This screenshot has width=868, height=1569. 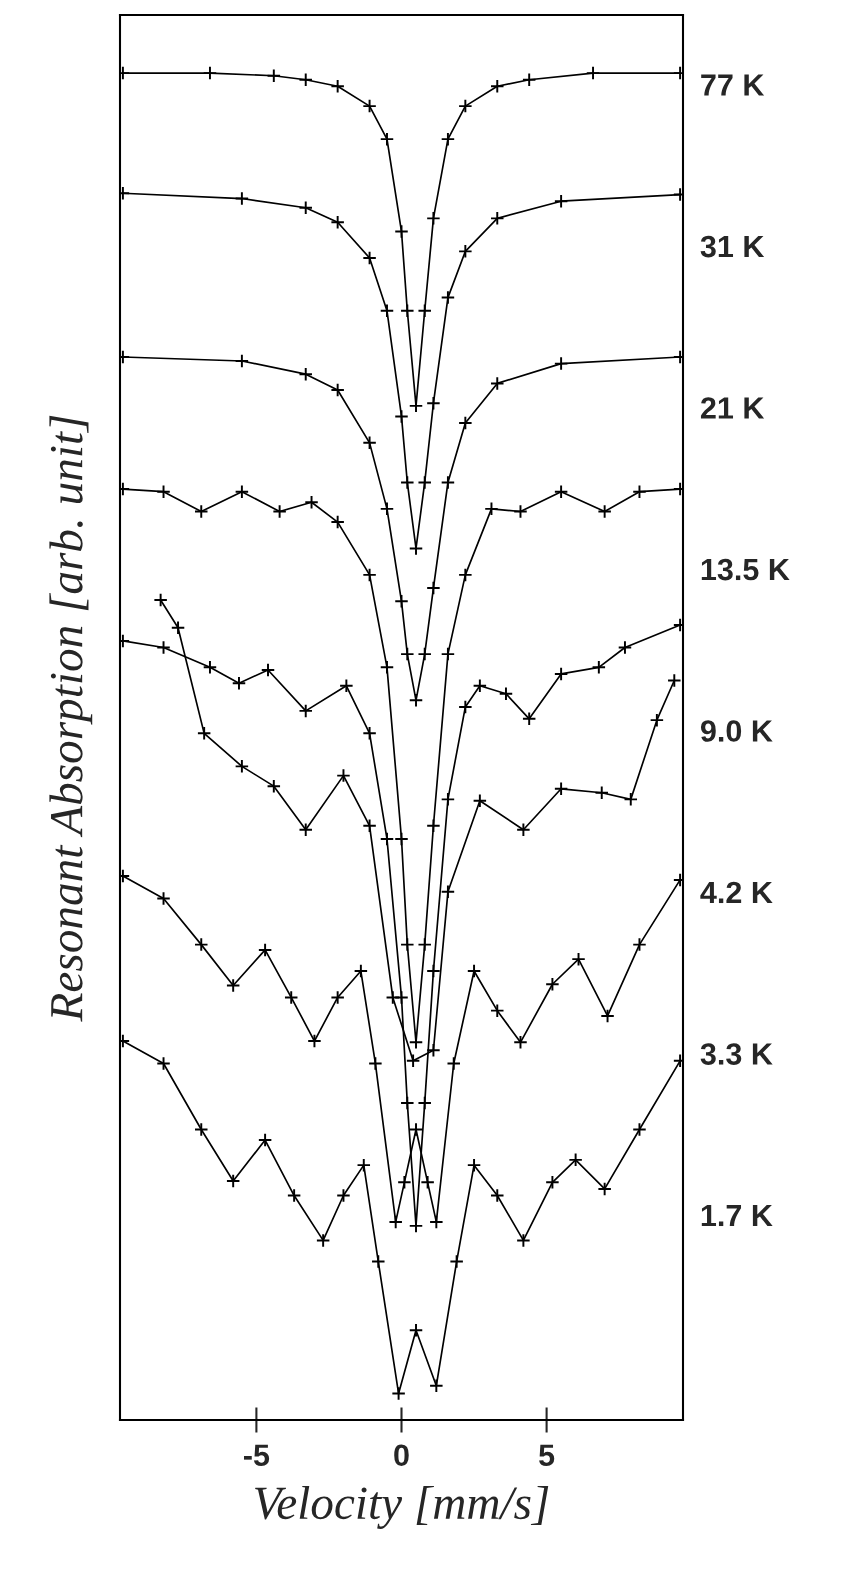 I want to click on y-axis-title: Resonant Absorption [arb. unit], so click(x=71, y=718).